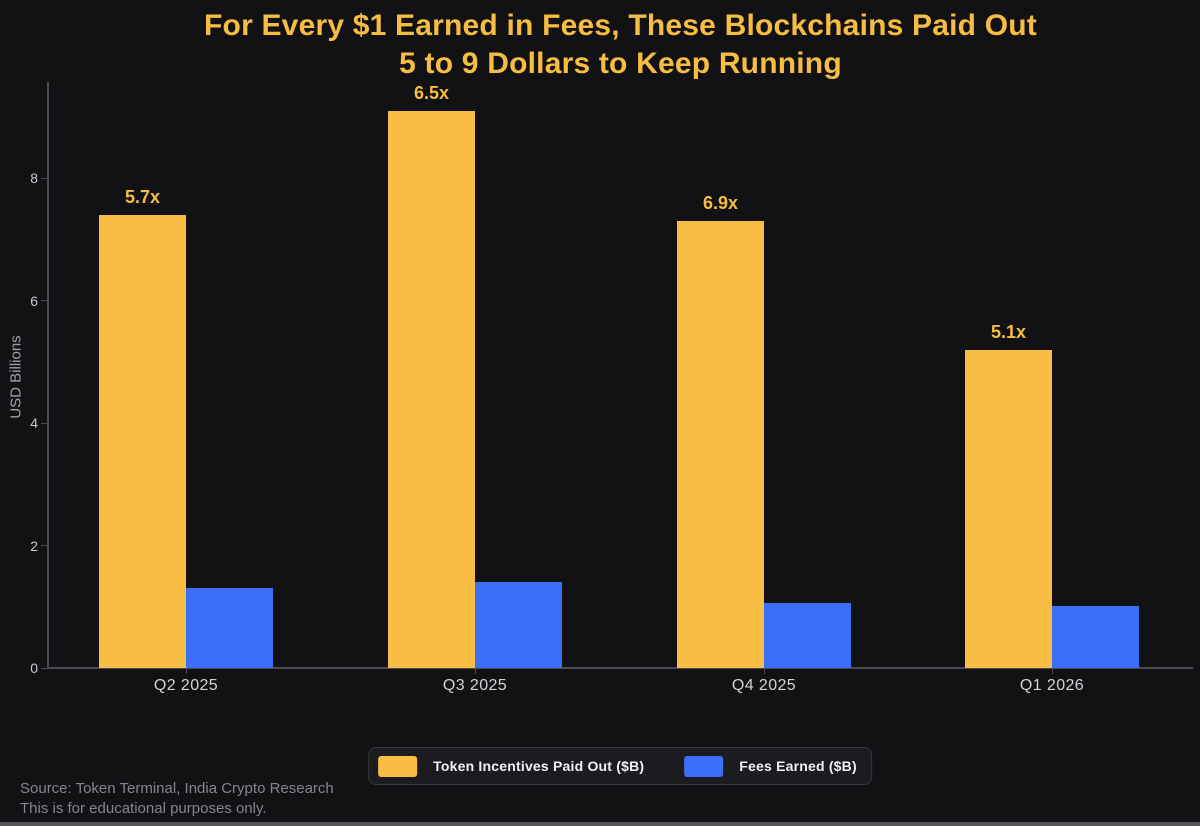 The image size is (1200, 826). Describe the element at coordinates (798, 766) in the screenshot. I see `legend-label-fees: Fees Earned ($B)` at that location.